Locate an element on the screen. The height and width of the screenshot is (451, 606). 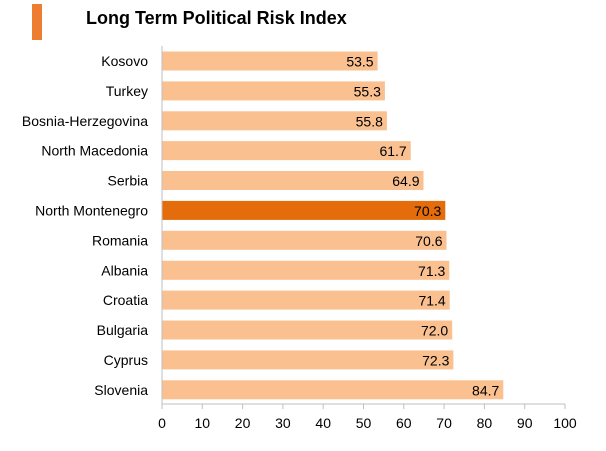
category-label: Croatia is located at coordinates (125, 300).